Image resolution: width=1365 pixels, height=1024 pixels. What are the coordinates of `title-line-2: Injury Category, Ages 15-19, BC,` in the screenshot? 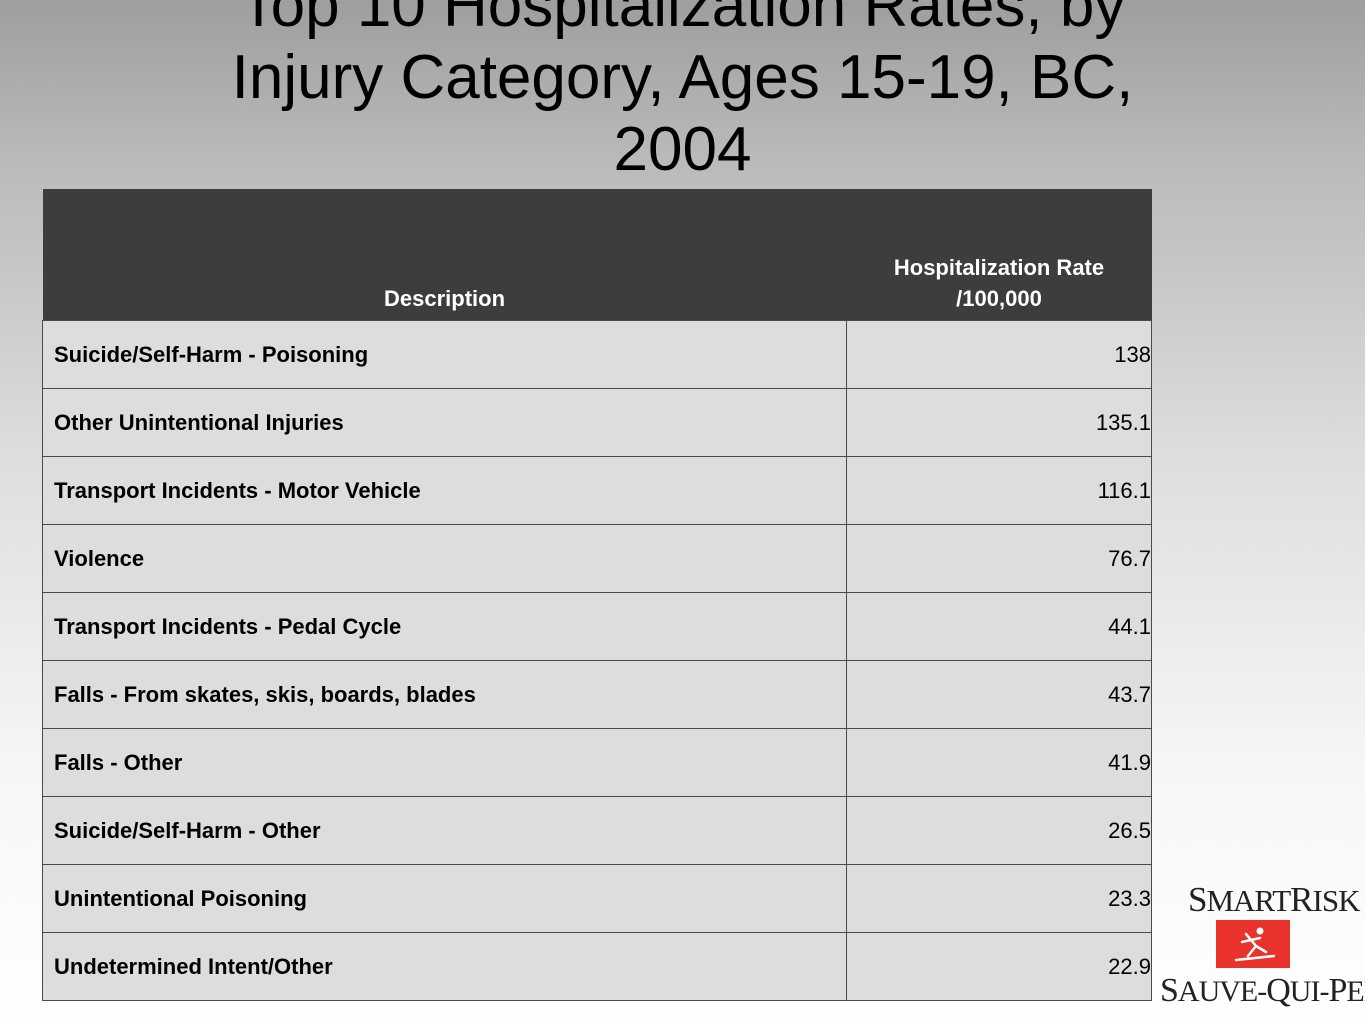 It's located at (682, 77).